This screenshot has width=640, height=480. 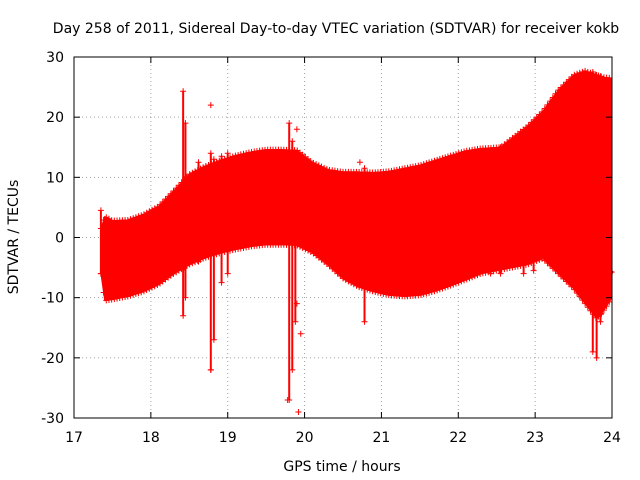 What do you see at coordinates (612, 438) in the screenshot?
I see `x-tick-label: 24` at bounding box center [612, 438].